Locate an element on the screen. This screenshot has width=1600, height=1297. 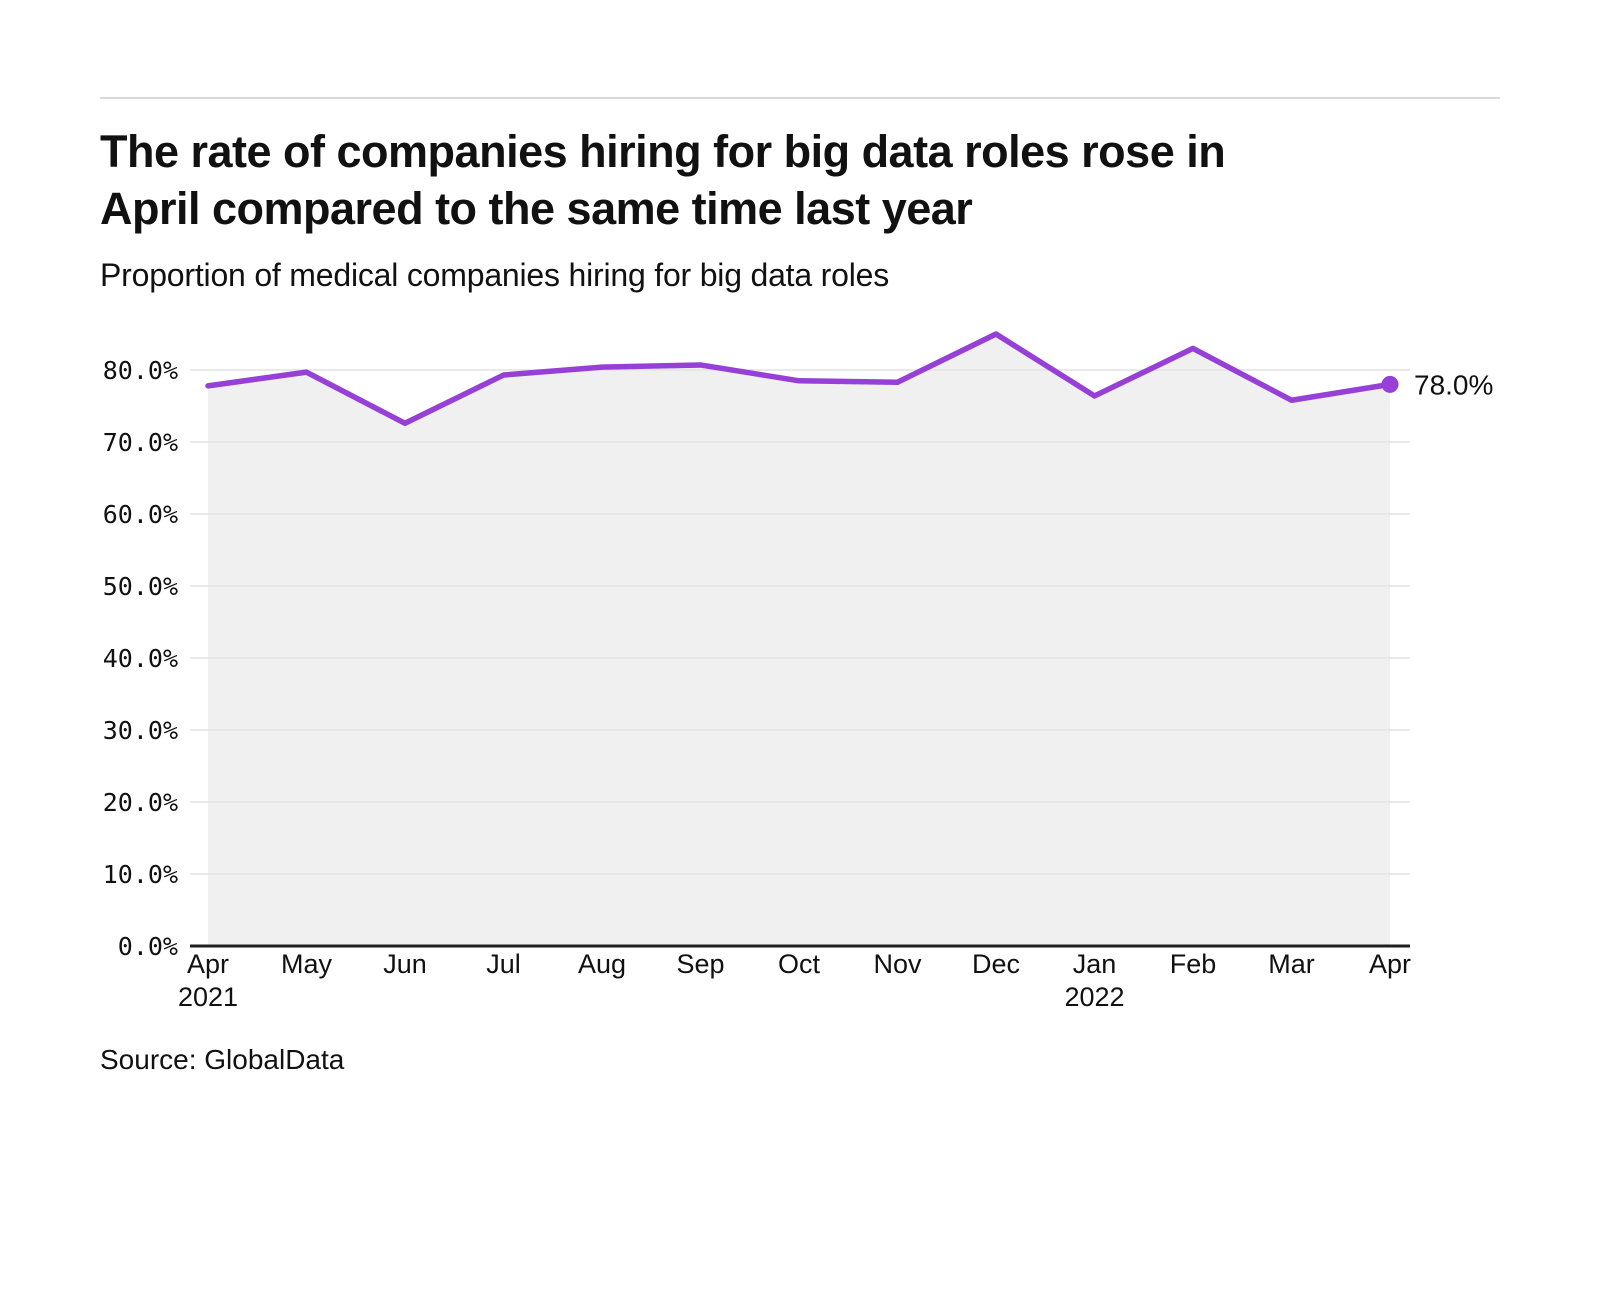
end-point-dot is located at coordinates (1390, 385).